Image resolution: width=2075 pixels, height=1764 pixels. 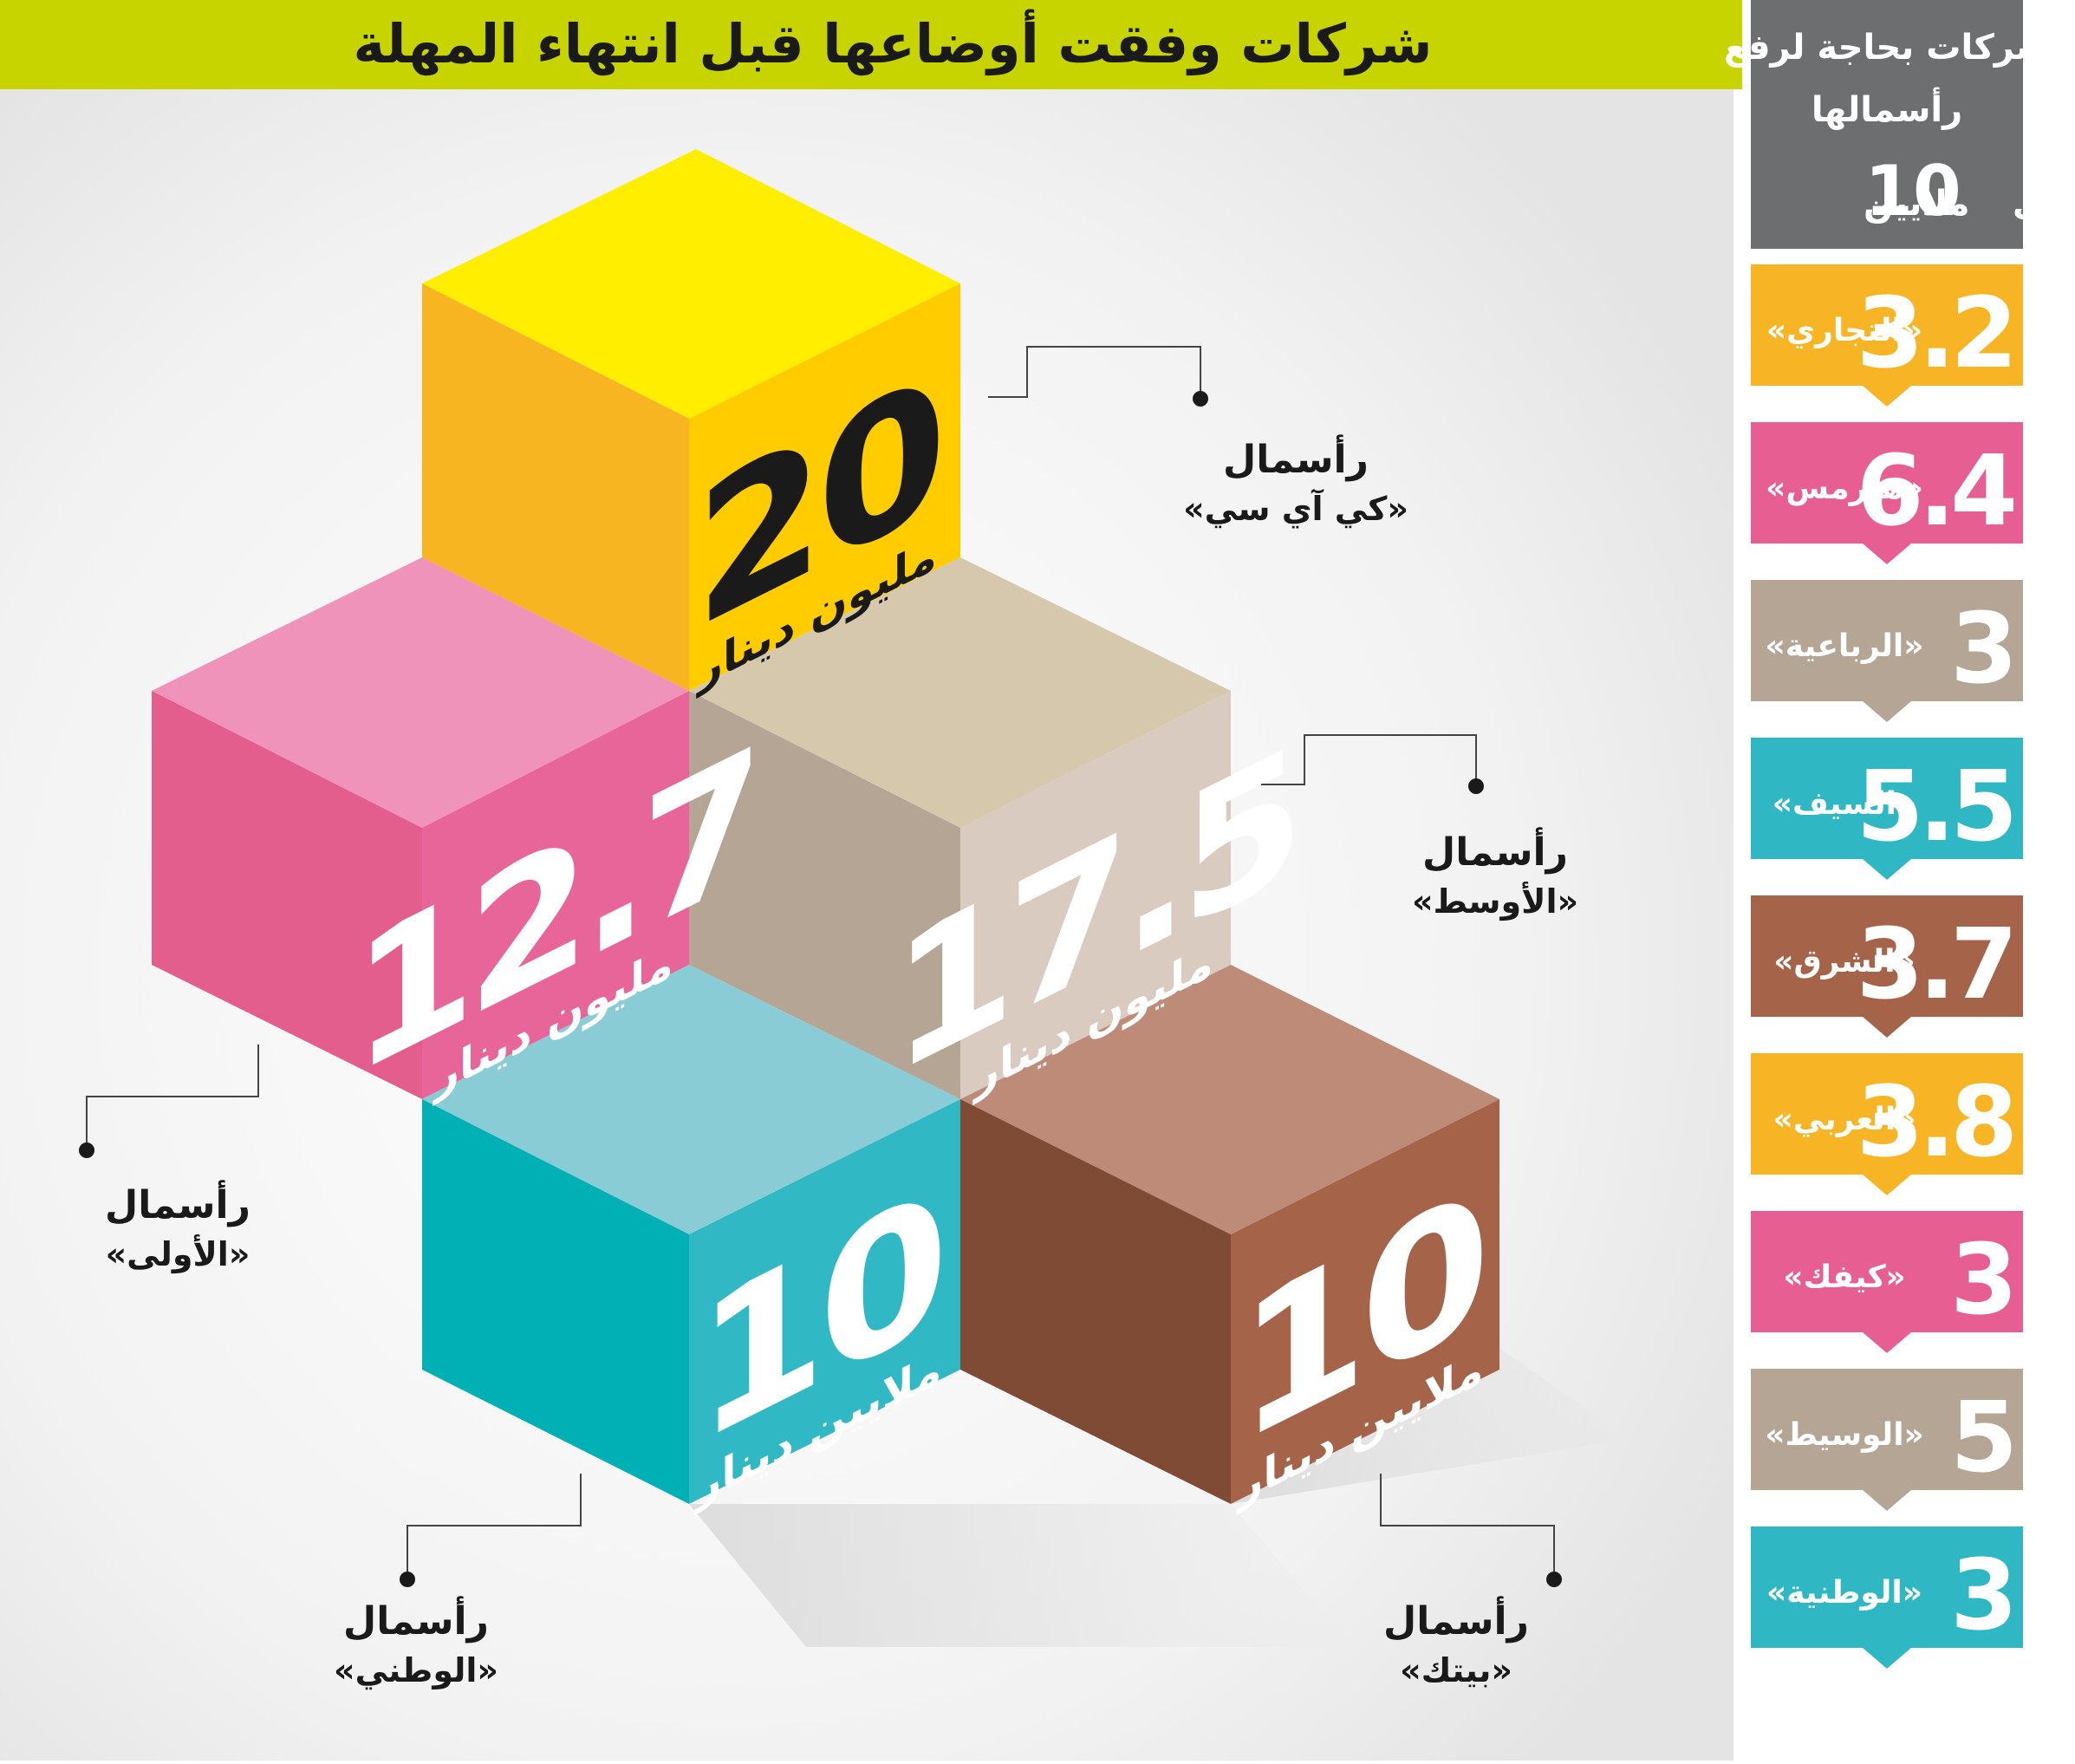 What do you see at coordinates (555, 1301) in the screenshot?
I see `cube-watani-left` at bounding box center [555, 1301].